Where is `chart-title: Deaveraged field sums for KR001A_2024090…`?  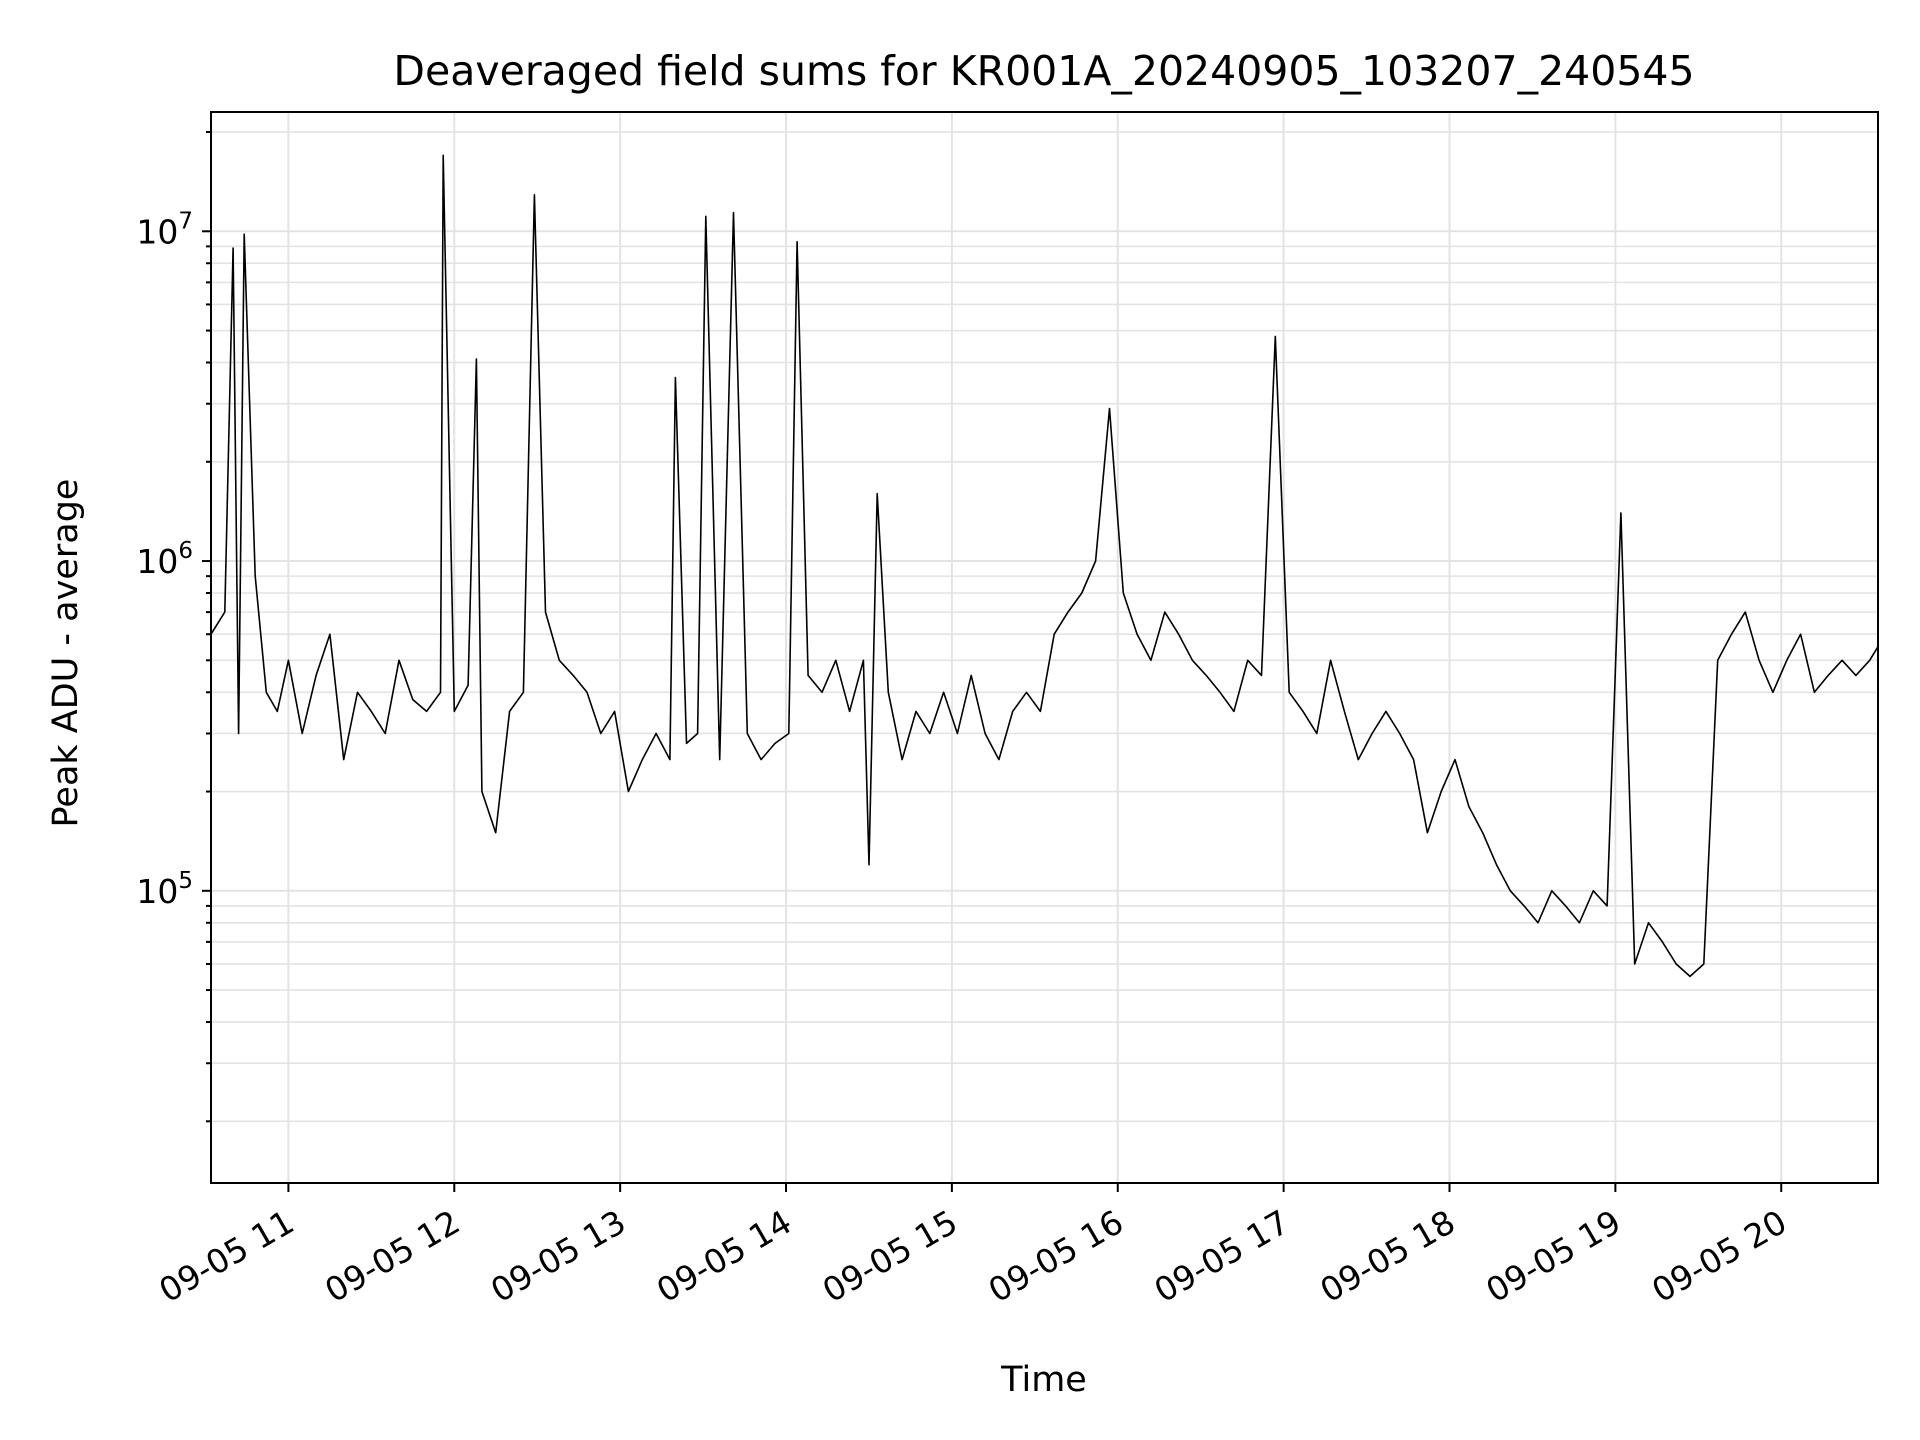
chart-title: Deaveraged field sums for KR001A_2024090… is located at coordinates (1043, 71).